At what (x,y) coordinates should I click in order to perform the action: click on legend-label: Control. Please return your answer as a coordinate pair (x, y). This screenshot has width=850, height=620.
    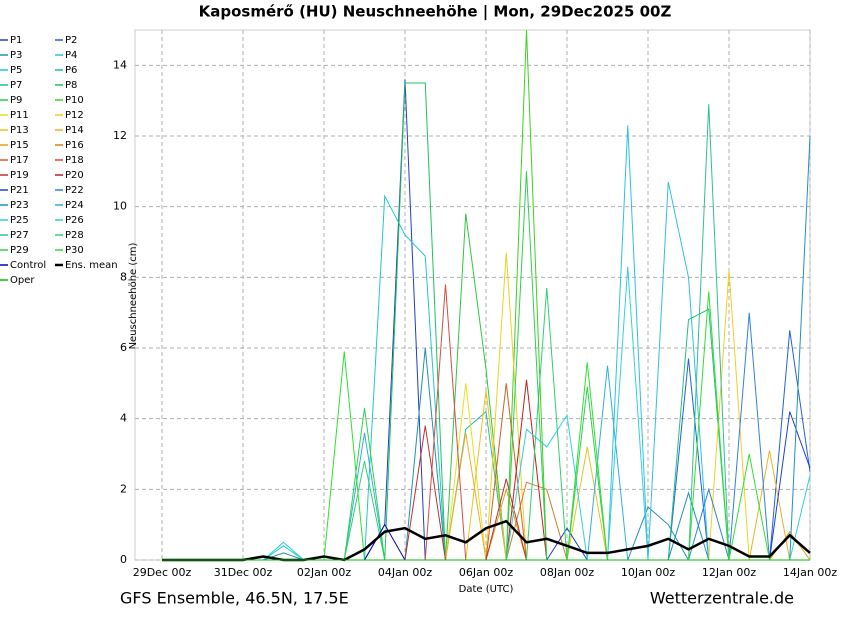
    Looking at the image, I should click on (28, 265).